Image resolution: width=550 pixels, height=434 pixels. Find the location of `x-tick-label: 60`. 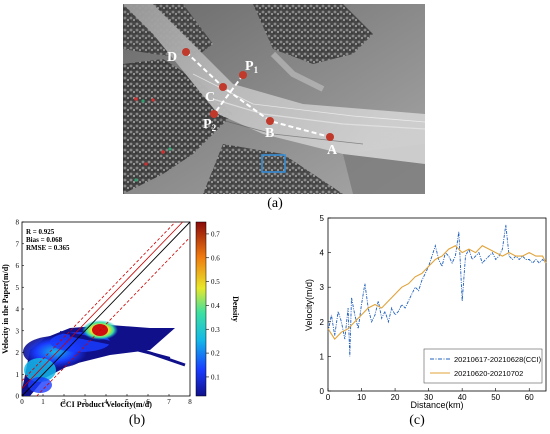

x-tick-label: 60 is located at coordinates (529, 397).